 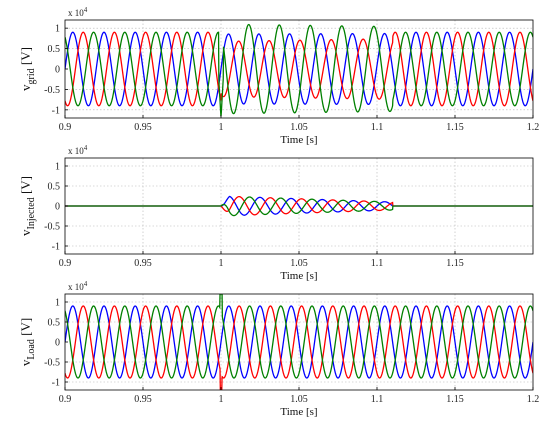 I want to click on y-axis-label: vgrid [V], so click(x=27, y=69).